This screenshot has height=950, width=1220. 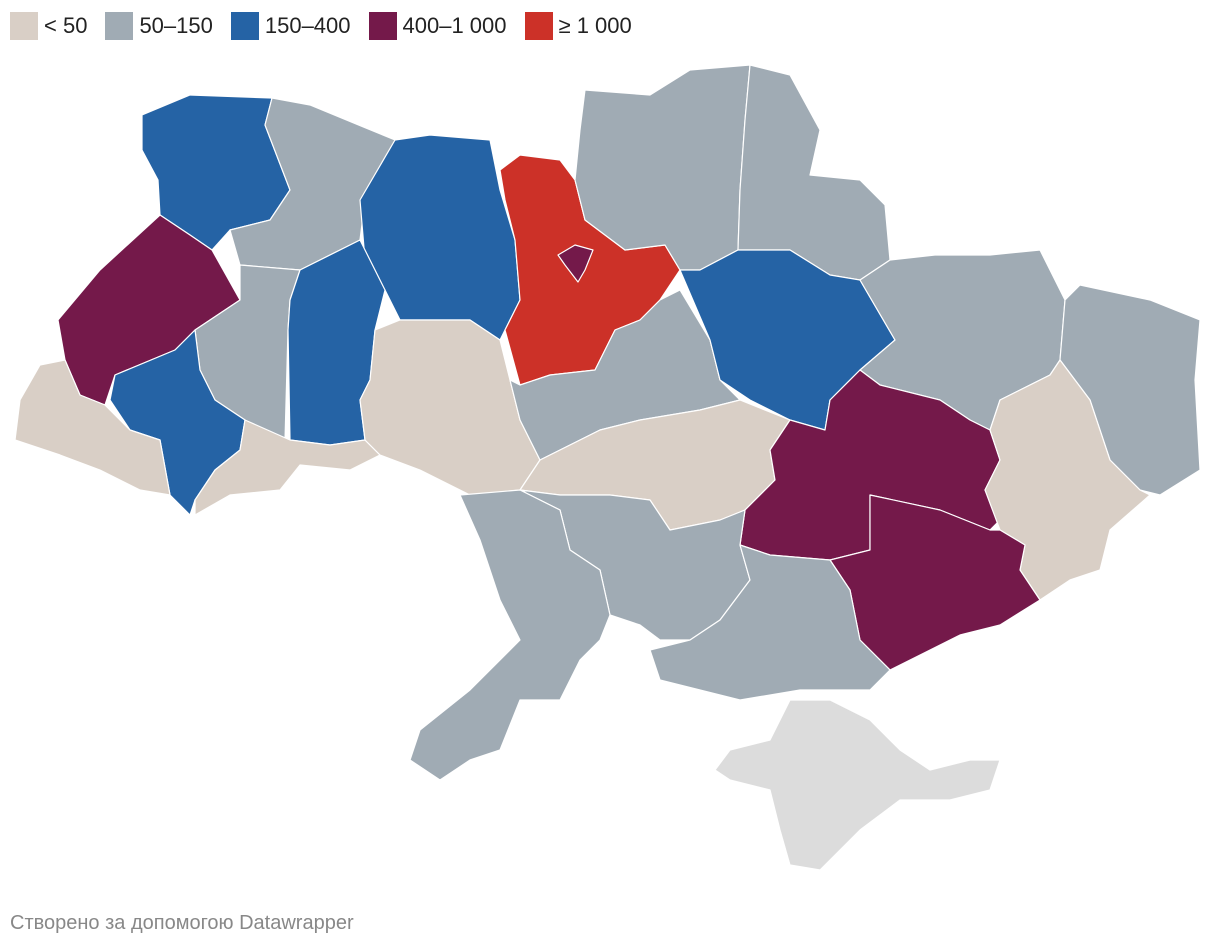 I want to click on legend-item: 400–1 000, so click(x=437, y=26).